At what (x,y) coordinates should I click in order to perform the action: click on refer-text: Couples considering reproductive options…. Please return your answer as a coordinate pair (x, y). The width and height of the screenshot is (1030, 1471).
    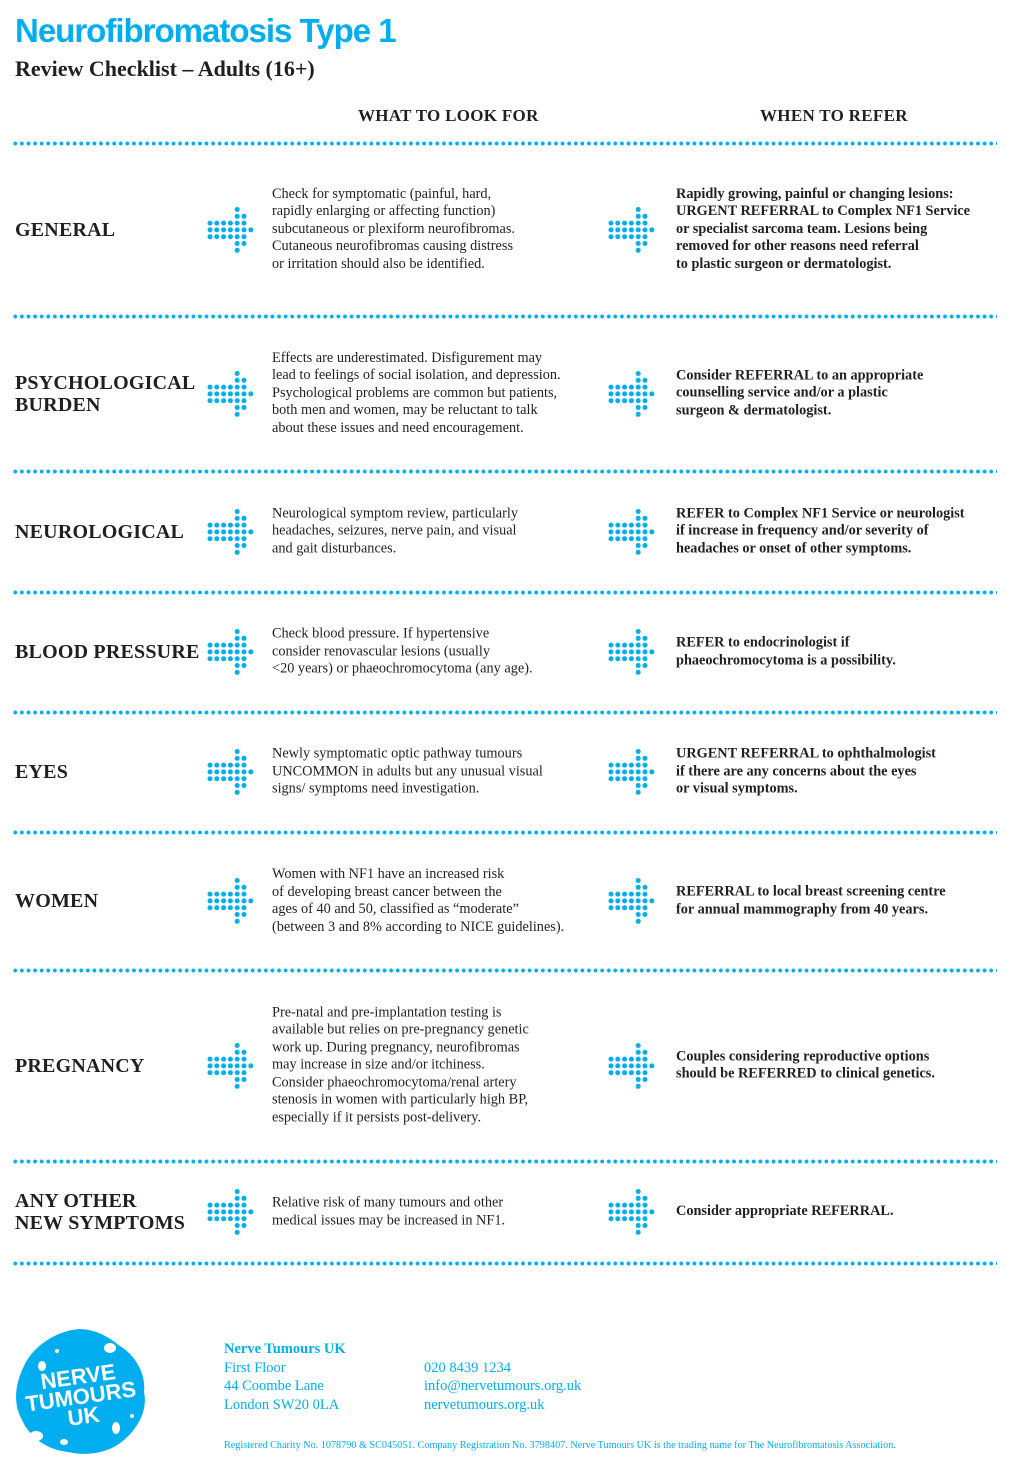
    Looking at the image, I should click on (805, 1064).